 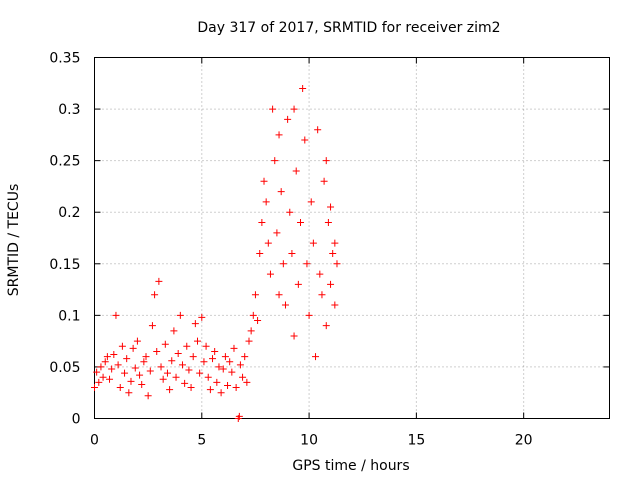 What do you see at coordinates (350, 466) in the screenshot?
I see `x-axis-label: GPS time / hours` at bounding box center [350, 466].